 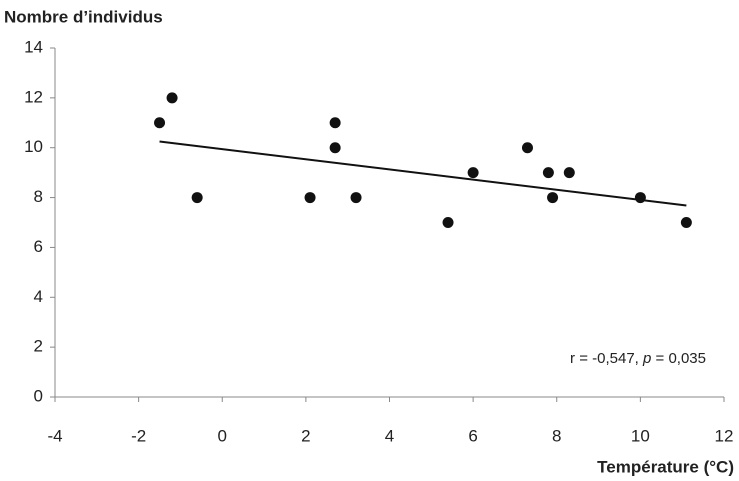 What do you see at coordinates (606, 358) in the screenshot?
I see `annotation-part: r = -0,547,` at bounding box center [606, 358].